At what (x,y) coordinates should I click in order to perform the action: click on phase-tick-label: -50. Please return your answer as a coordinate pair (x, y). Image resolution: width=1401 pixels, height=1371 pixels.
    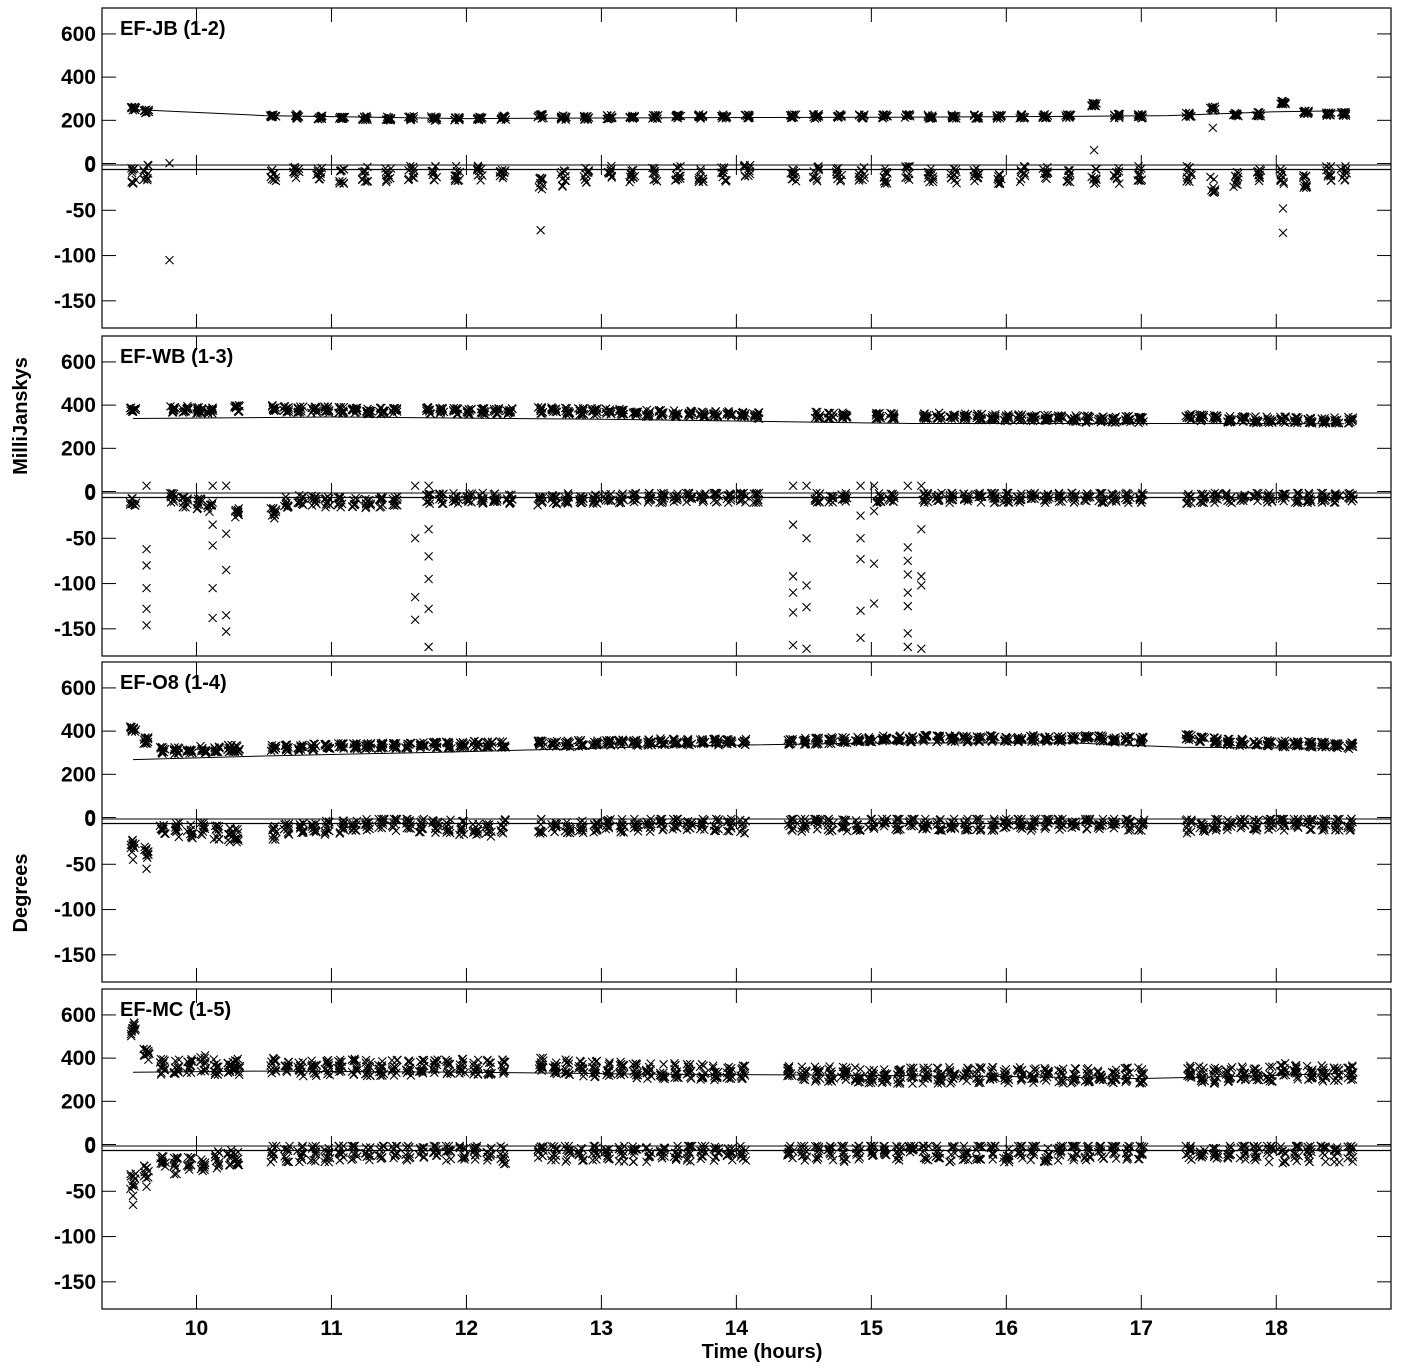
    Looking at the image, I should click on (81, 210).